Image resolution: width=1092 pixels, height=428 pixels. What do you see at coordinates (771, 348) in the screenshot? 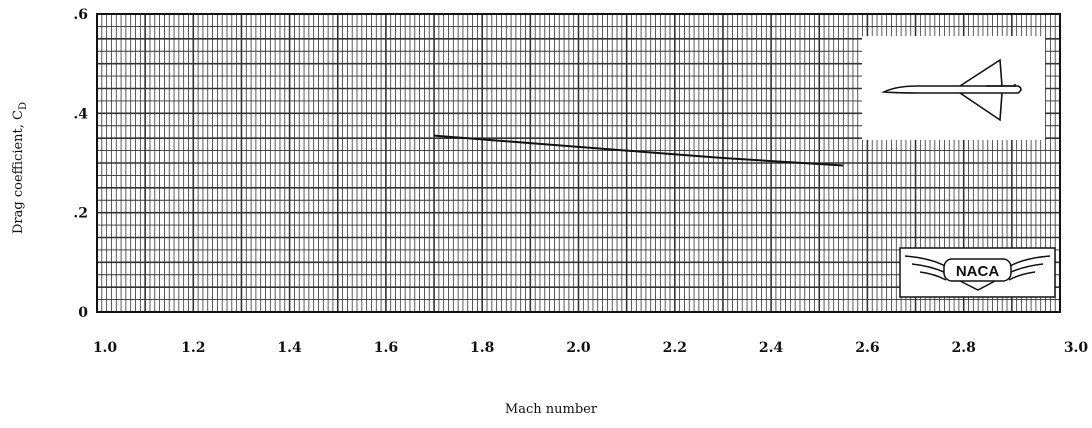
I see `x-tick-label: 2.4` at bounding box center [771, 348].